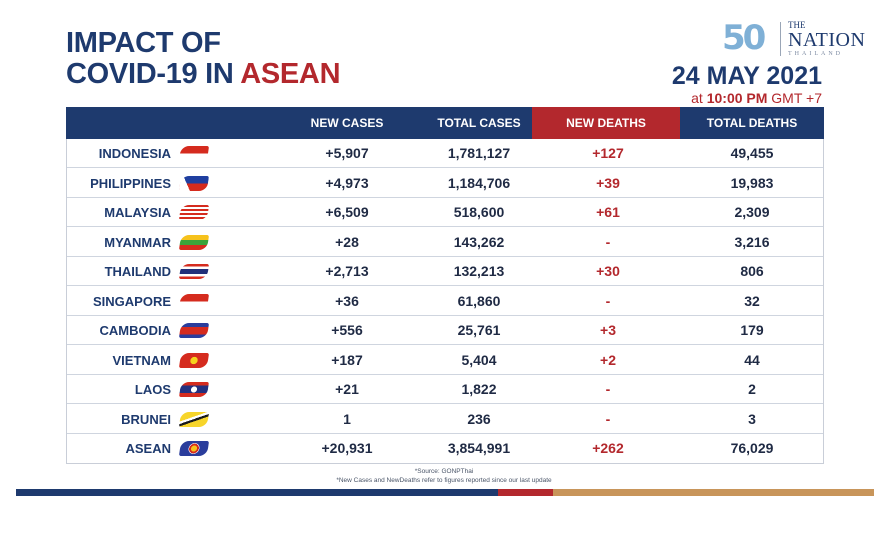  I want to click on total-deaths-value: 19,983, so click(752, 182).